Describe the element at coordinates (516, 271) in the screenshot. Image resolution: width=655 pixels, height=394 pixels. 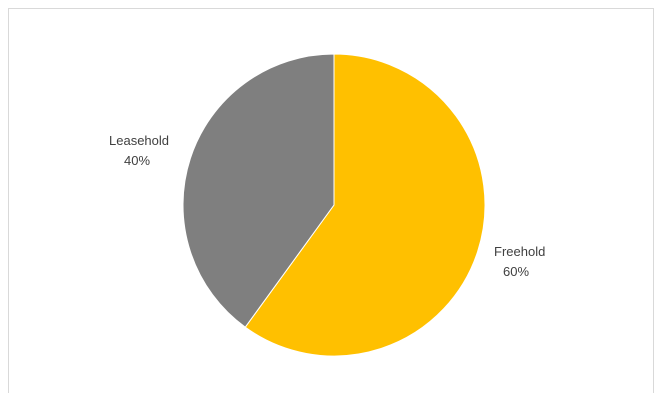
I see `slice-label-freehold-percent: 60%` at that location.